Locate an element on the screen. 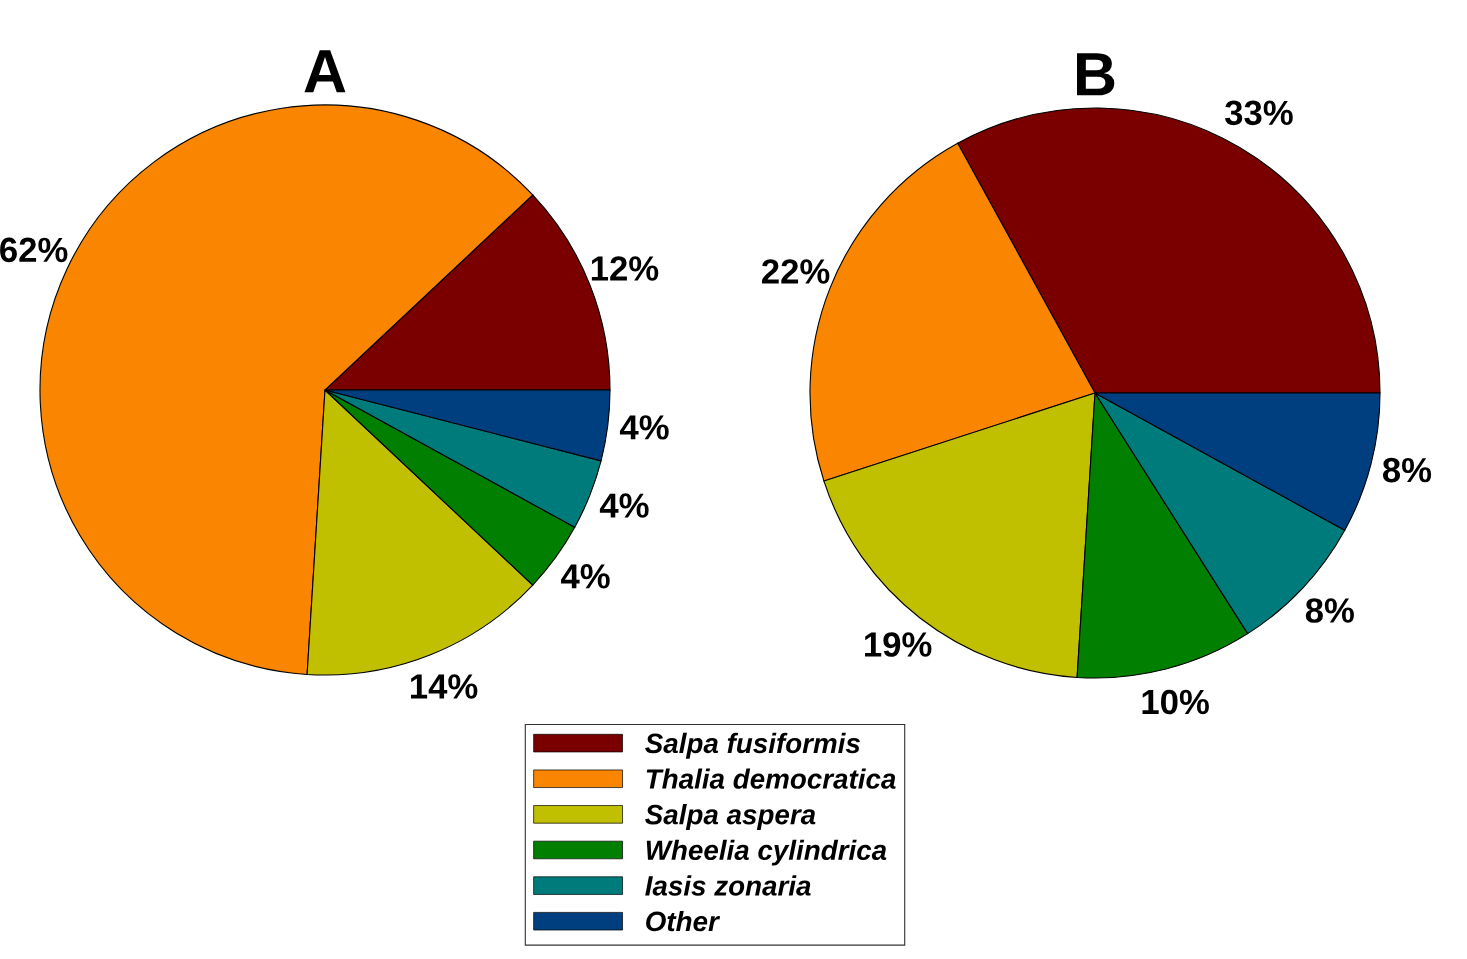  legend-label: Other is located at coordinates (683, 921).